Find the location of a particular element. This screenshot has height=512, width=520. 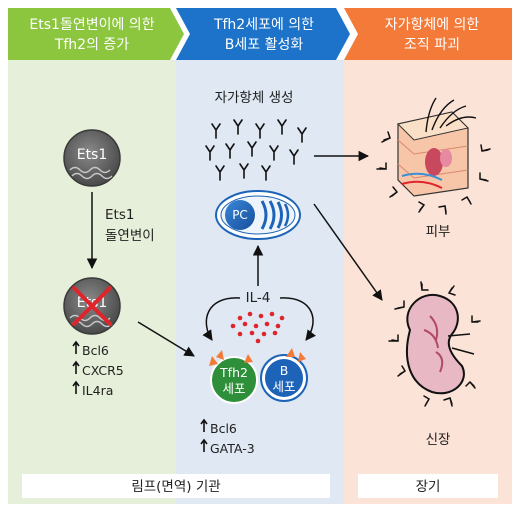

skin-antibody-icon is located at coordinates (433, 173).